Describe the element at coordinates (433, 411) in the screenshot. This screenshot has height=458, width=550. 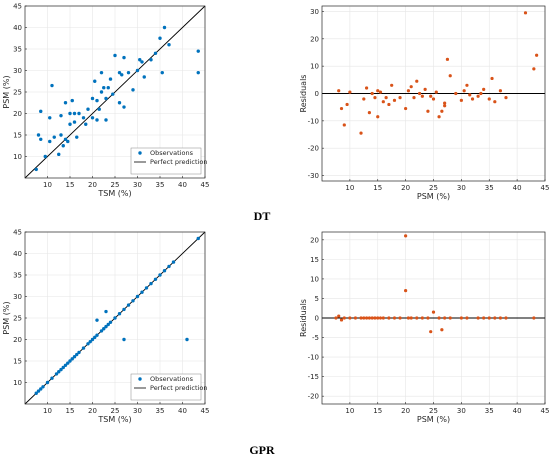
I see `x-tick-label: 25` at that location.